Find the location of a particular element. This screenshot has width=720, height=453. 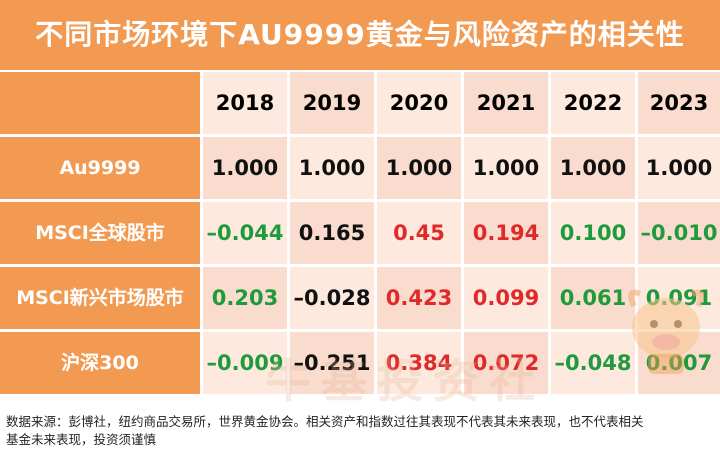

row-label: MSCI新兴市场股市 is located at coordinates (100, 298).